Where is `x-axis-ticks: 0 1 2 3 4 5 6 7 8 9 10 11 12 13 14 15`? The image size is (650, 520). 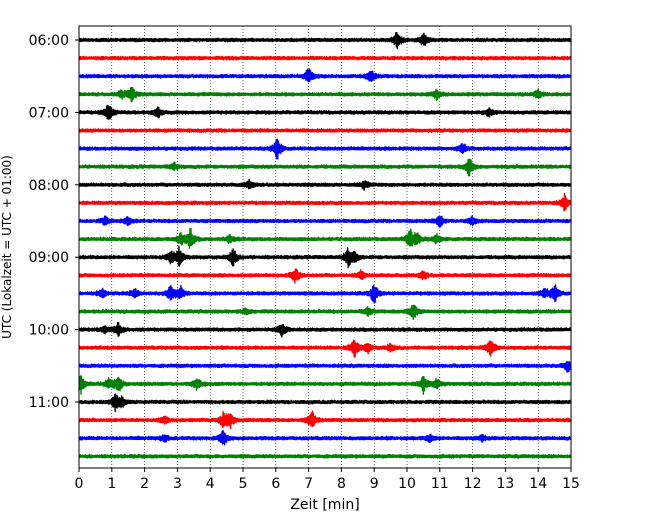
x-axis-ticks: 0 1 2 3 4 5 6 7 8 9 10 11 12 13 14 15 is located at coordinates (327, 480).